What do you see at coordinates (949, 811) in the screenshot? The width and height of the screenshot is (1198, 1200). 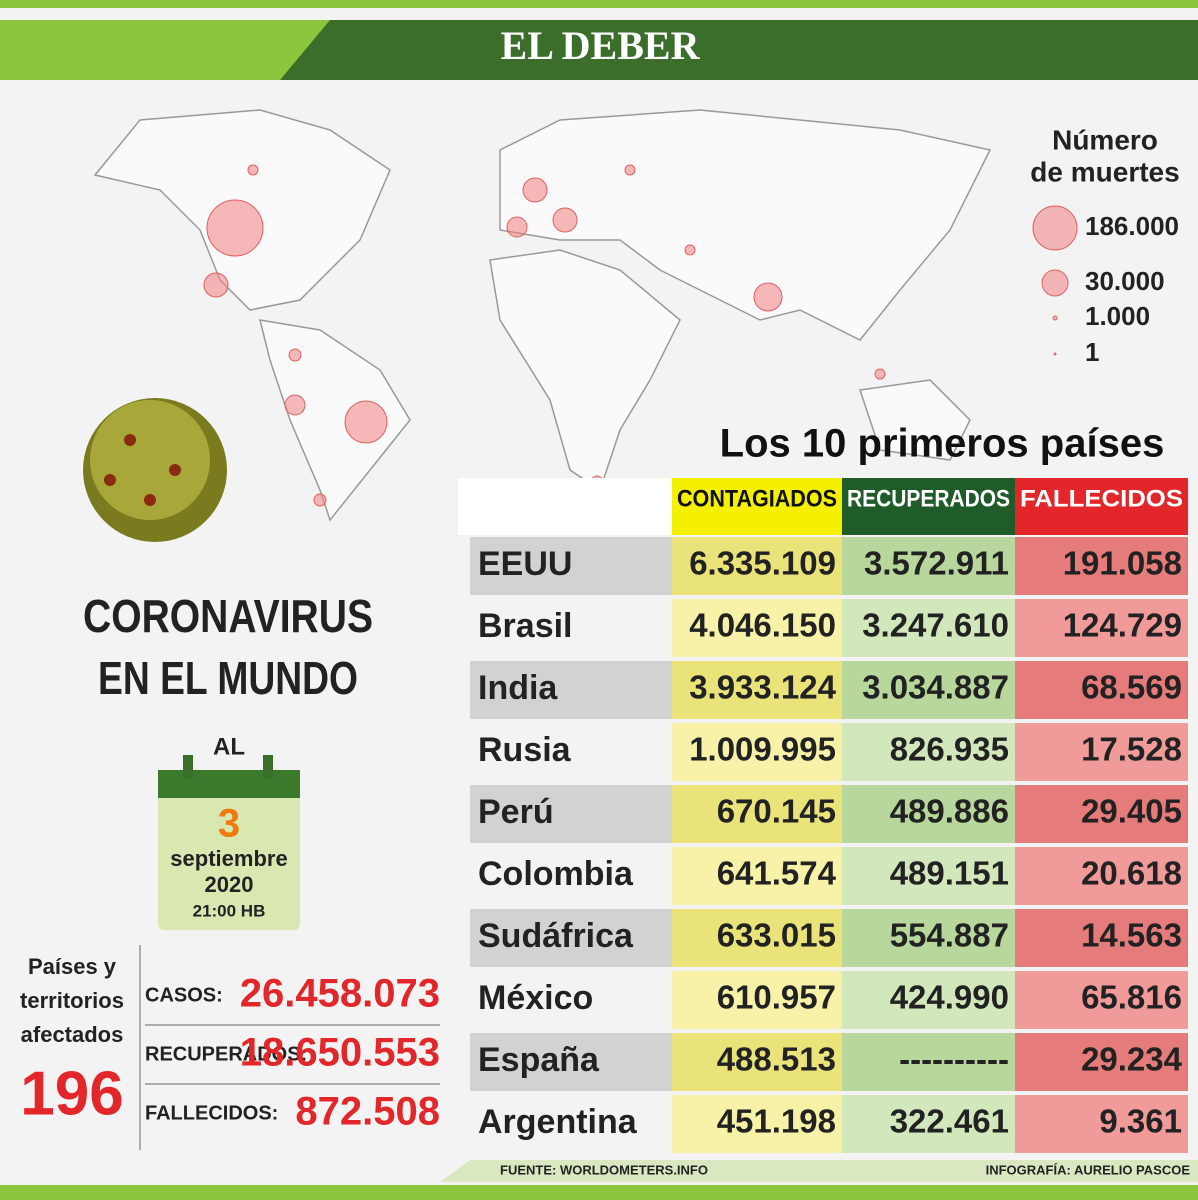 I see `cell-value: 489.886` at bounding box center [949, 811].